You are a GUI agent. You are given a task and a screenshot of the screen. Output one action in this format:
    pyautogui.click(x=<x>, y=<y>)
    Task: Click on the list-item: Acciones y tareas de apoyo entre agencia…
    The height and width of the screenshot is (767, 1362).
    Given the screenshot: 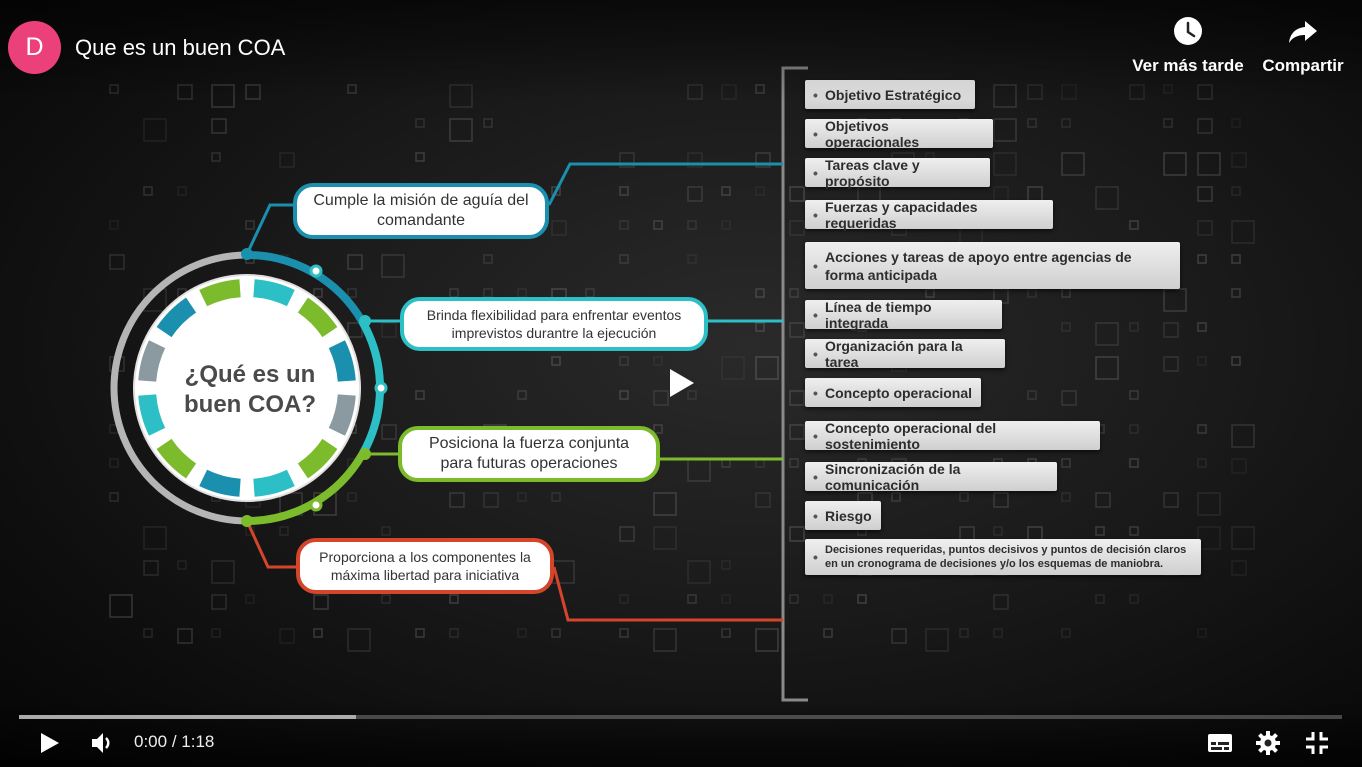 What is the action you would take?
    pyautogui.click(x=992, y=265)
    